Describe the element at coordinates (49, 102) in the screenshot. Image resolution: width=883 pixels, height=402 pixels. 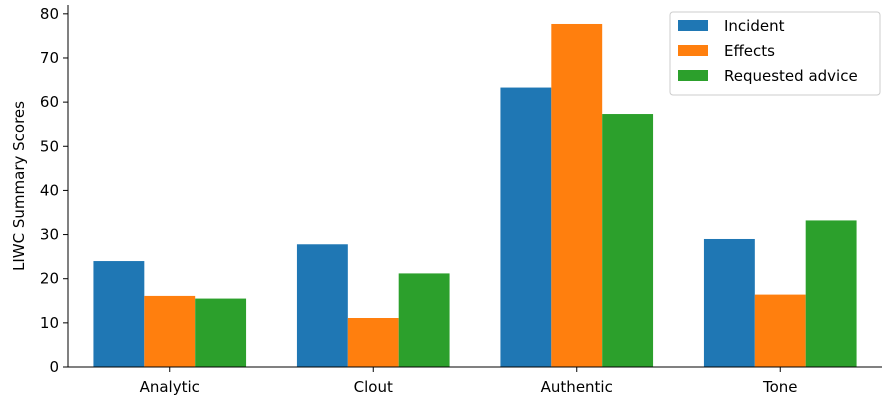
I see `y-tick-label: 60` at that location.